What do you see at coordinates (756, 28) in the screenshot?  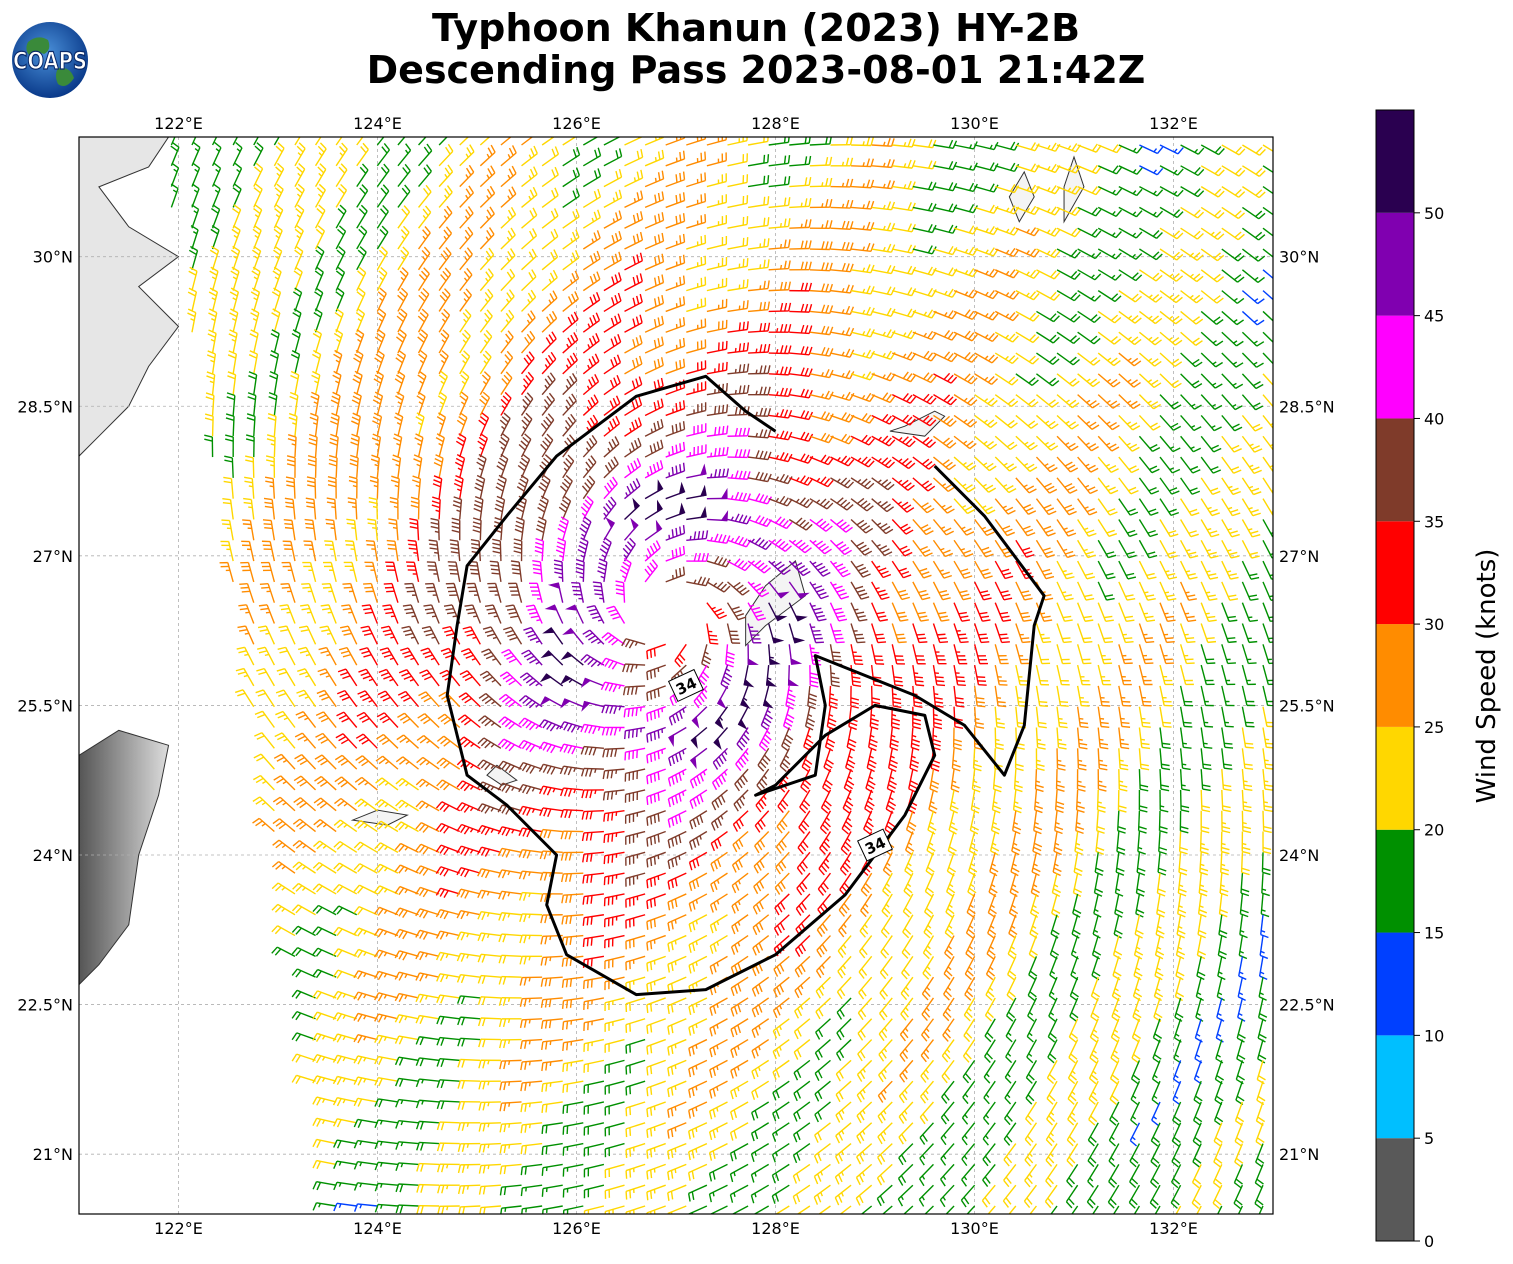 I see `title-line-1: Typhoon Khanun (2023) HY-2B` at bounding box center [756, 28].